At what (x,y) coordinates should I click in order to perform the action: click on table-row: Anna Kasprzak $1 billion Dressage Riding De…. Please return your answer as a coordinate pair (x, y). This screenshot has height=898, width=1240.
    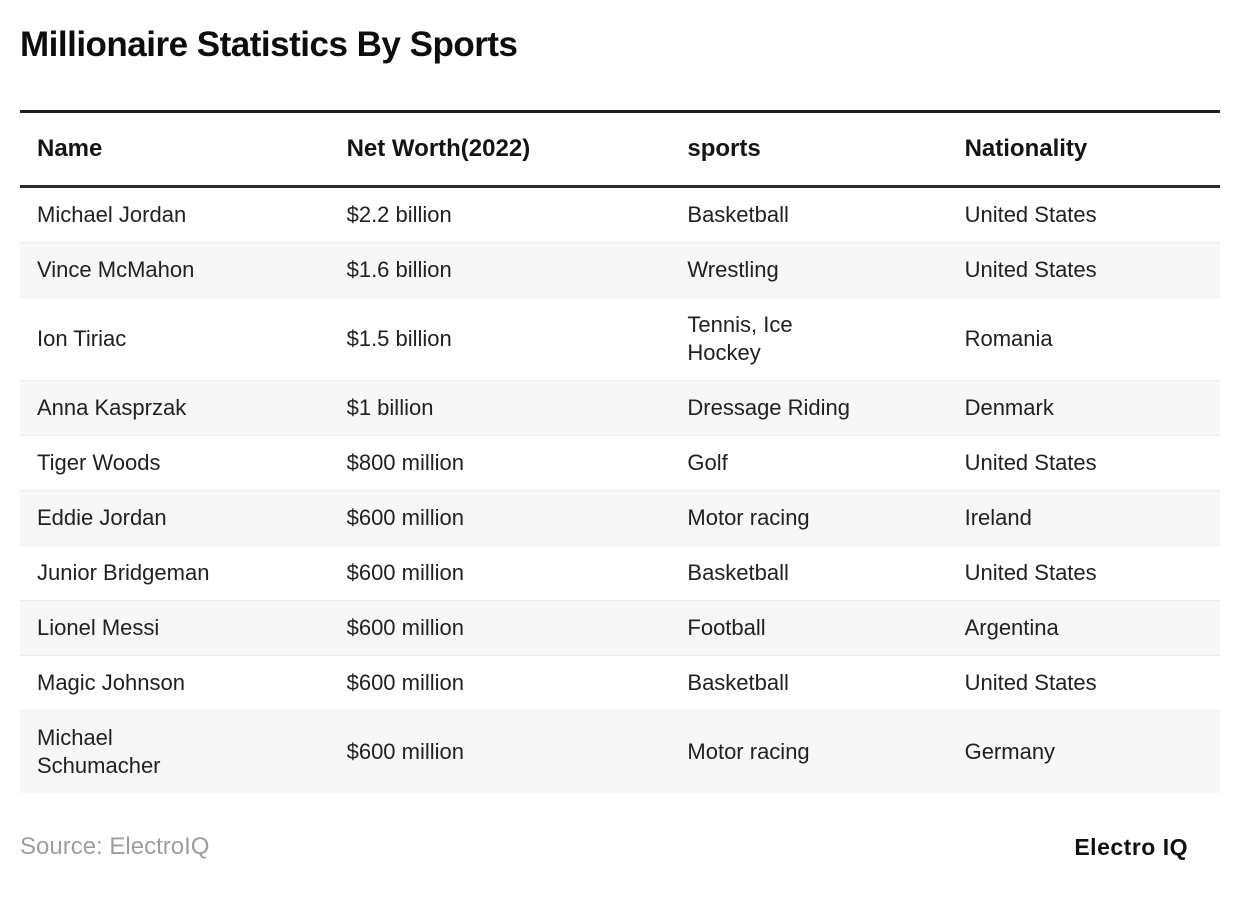
    Looking at the image, I should click on (620, 408).